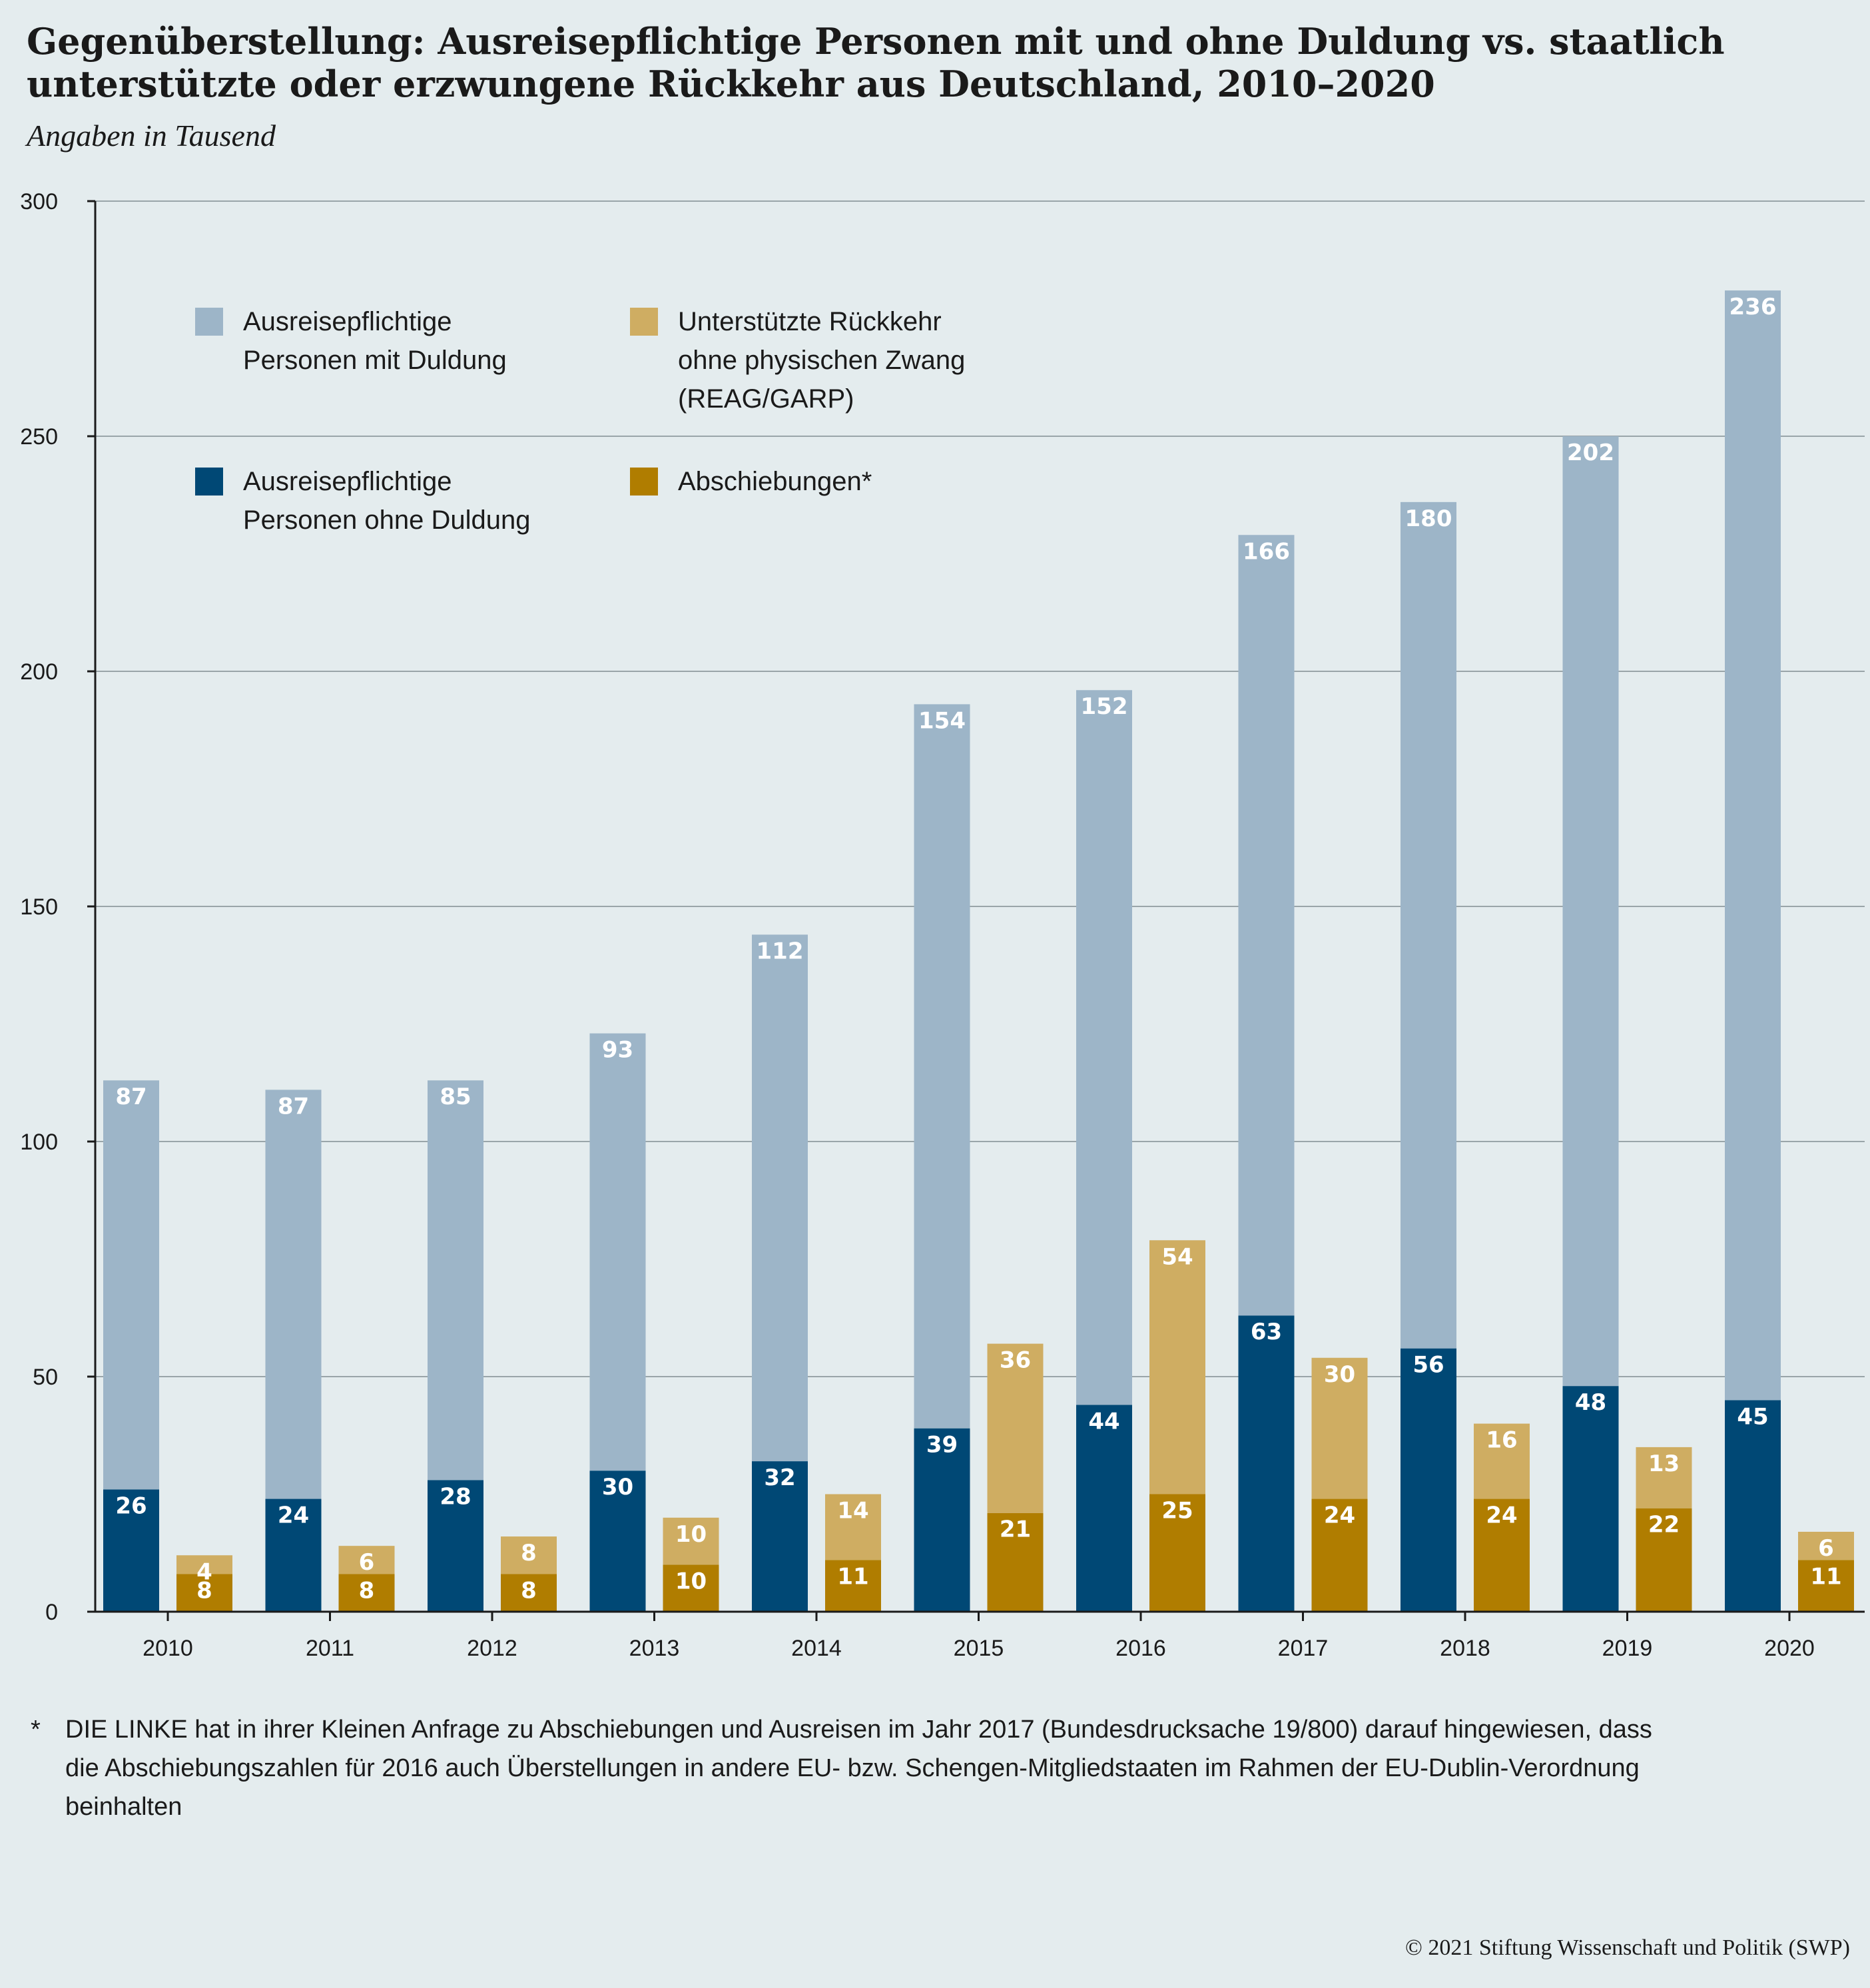  I want to click on legend-label: Unterstützte Rückkehr, so click(810, 321).